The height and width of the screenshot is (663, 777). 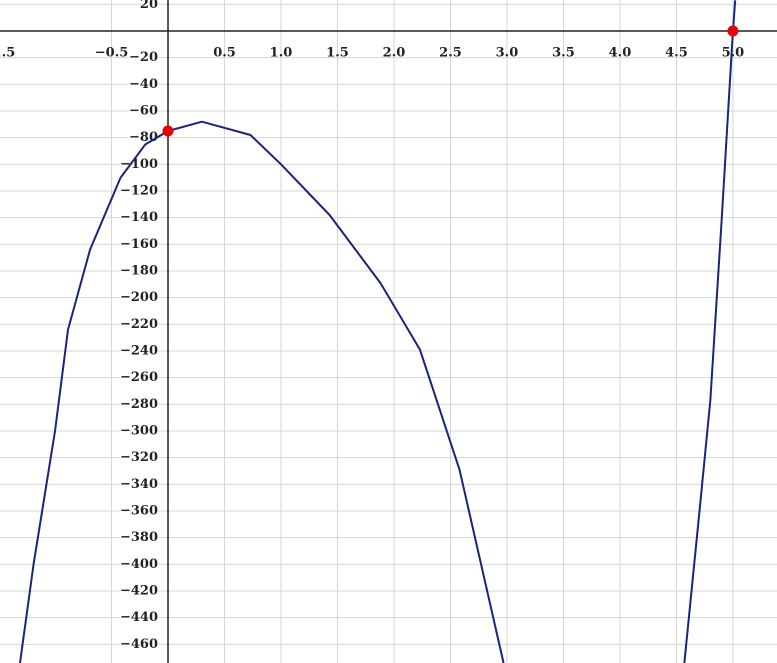 I want to click on y-tick-label: −420, so click(x=139, y=591).